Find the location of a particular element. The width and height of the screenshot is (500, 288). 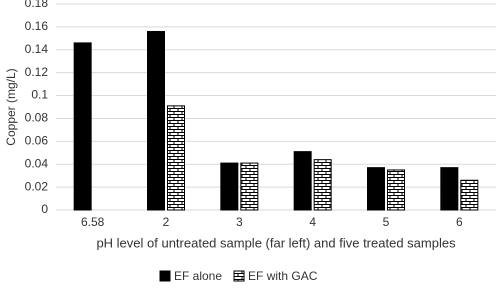

x-tick-label: 3 is located at coordinates (239, 222).